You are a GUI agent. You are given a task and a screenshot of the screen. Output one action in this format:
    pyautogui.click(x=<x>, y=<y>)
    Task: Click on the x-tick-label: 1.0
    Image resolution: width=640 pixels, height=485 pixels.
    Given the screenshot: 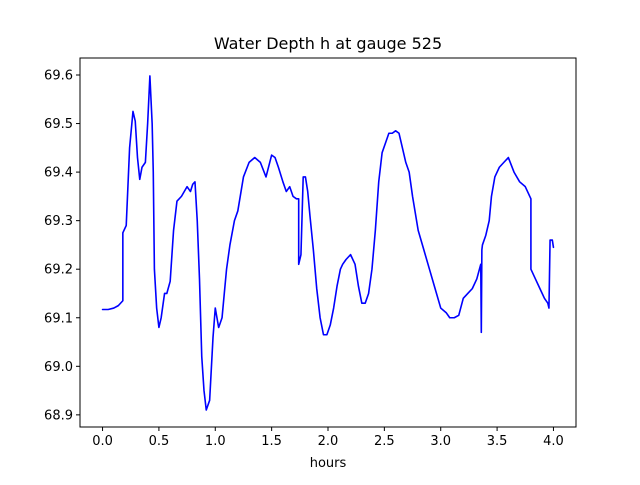 What is the action you would take?
    pyautogui.click(x=215, y=441)
    